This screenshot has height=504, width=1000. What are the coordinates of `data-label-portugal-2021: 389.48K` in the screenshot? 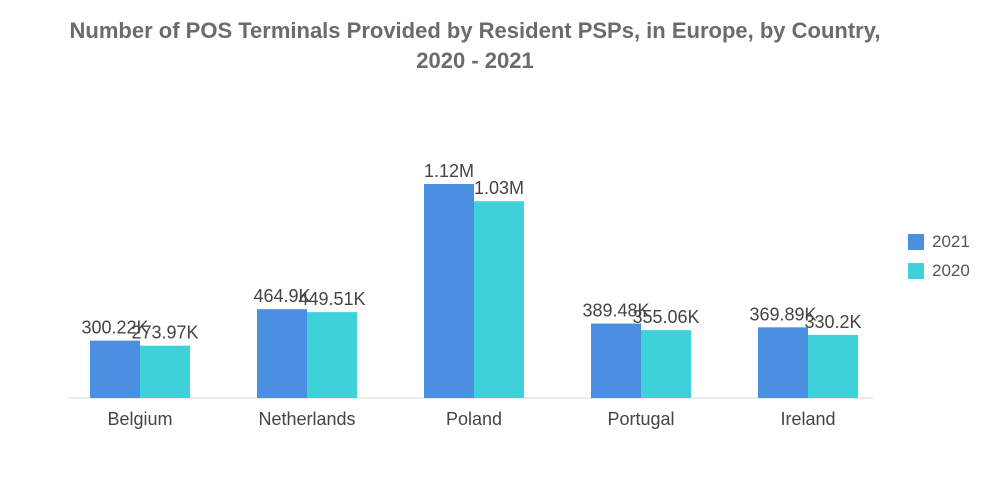 It's located at (615, 311).